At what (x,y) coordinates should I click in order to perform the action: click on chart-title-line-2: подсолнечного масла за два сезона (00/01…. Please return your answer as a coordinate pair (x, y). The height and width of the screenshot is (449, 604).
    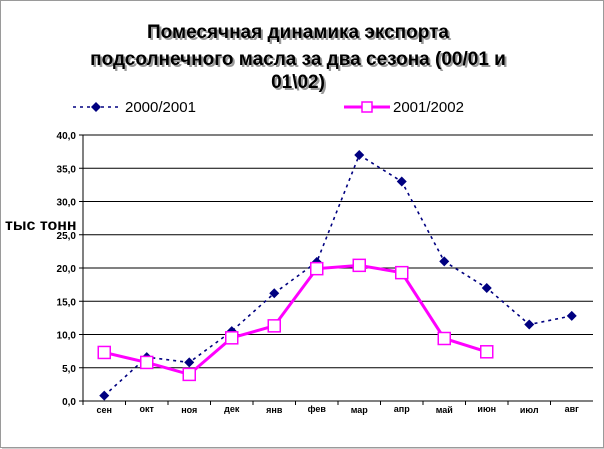
    Looking at the image, I should click on (298, 59).